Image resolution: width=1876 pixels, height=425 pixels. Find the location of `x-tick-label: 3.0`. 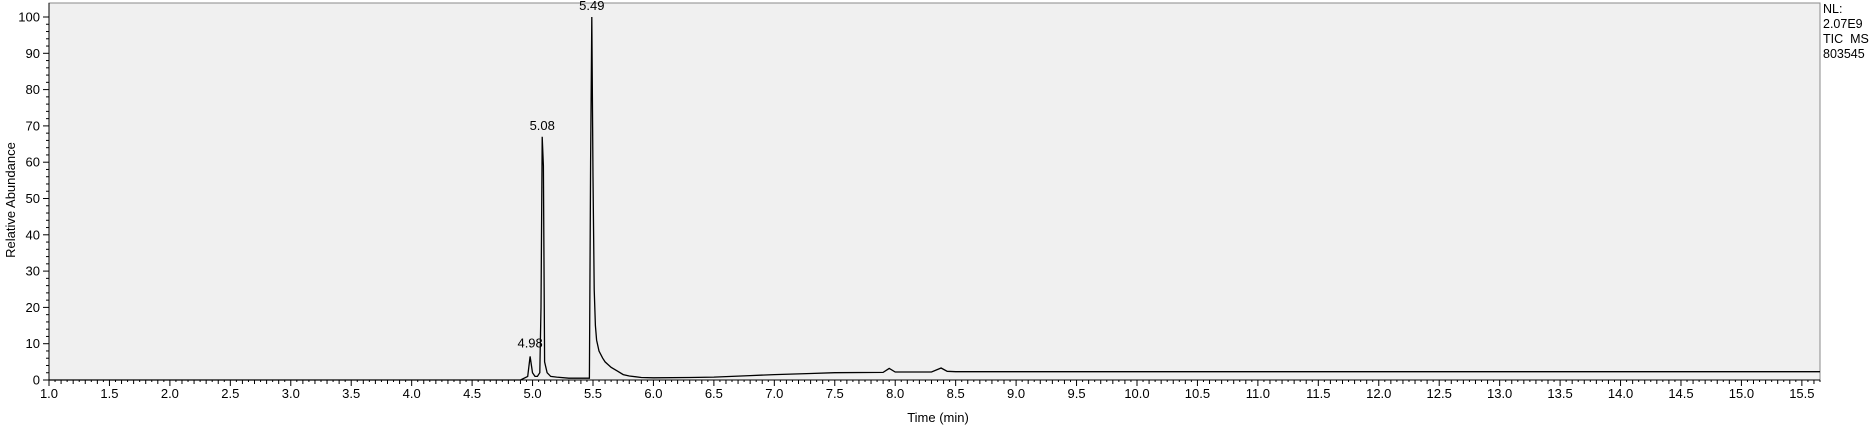

x-tick-label: 3.0 is located at coordinates (291, 393).